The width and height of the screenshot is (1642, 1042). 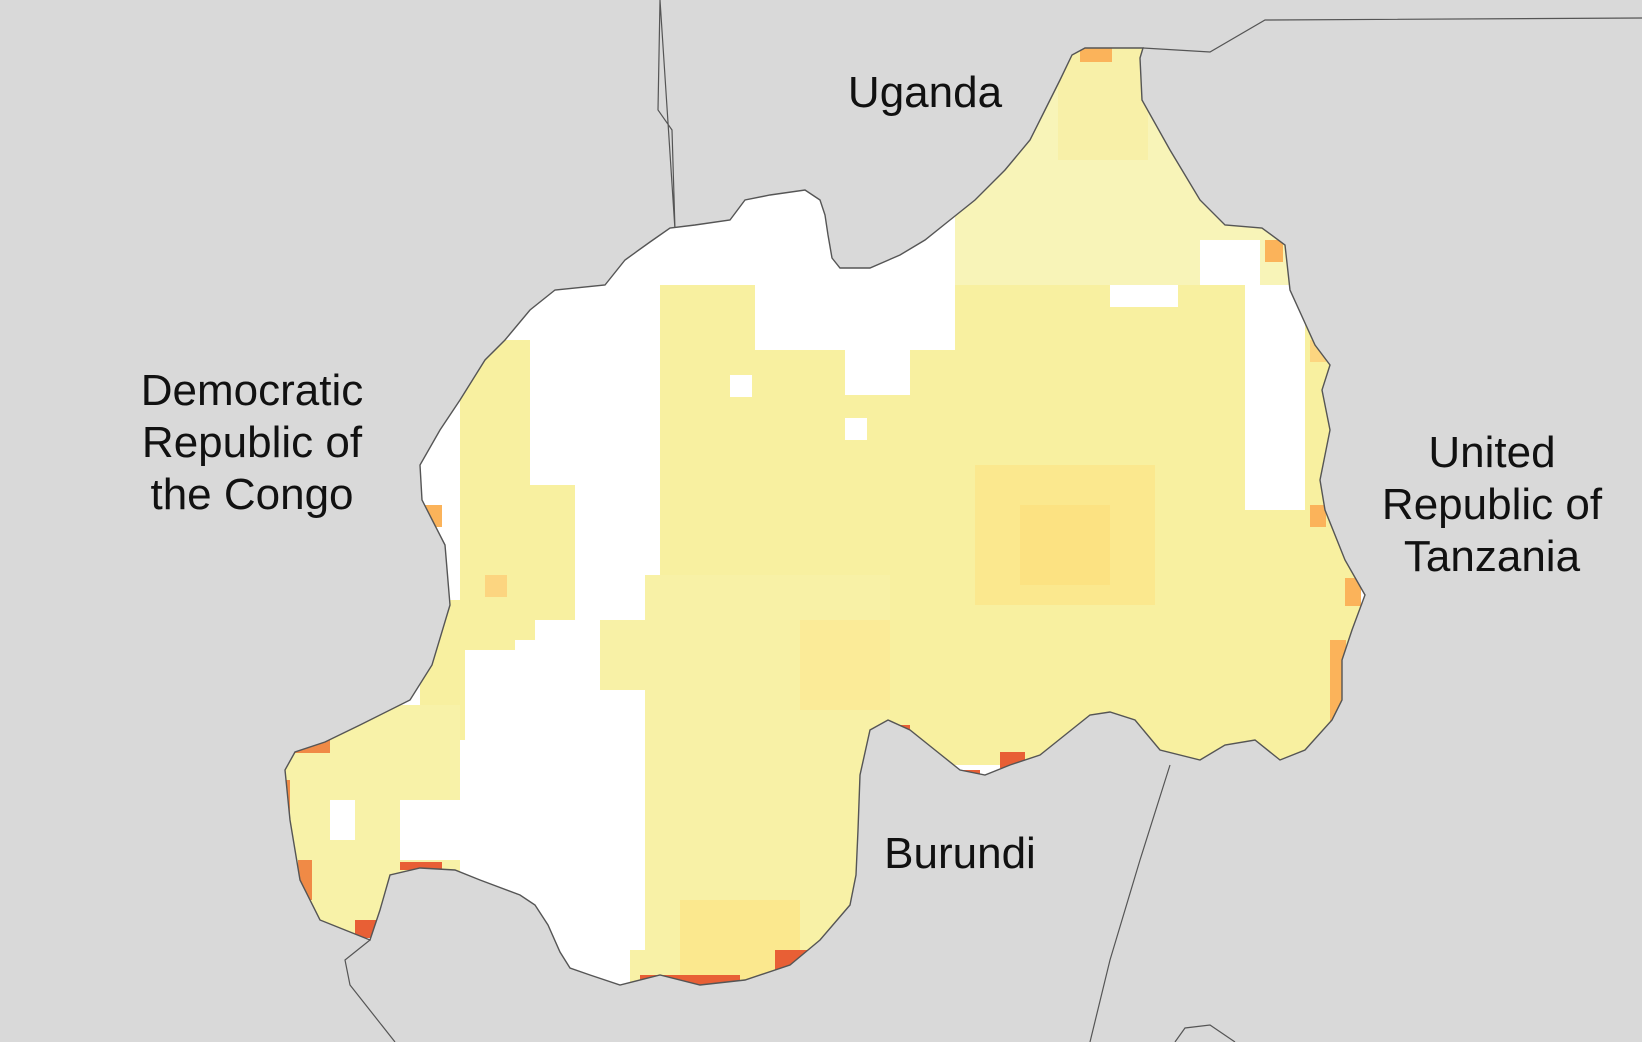 What do you see at coordinates (622, 820) in the screenshot?
I see `nodata-sw3` at bounding box center [622, 820].